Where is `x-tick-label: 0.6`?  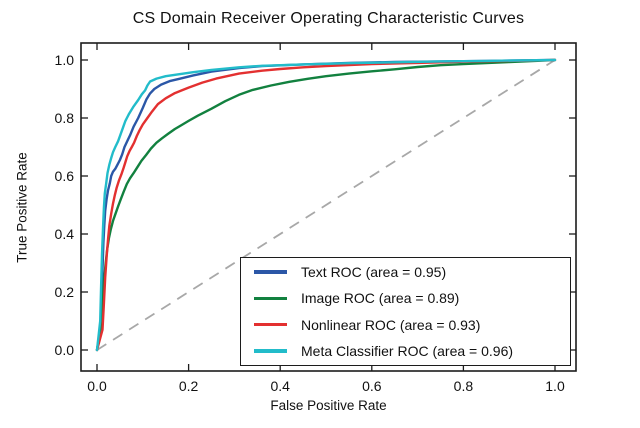
x-tick-label: 0.6 is located at coordinates (372, 386).